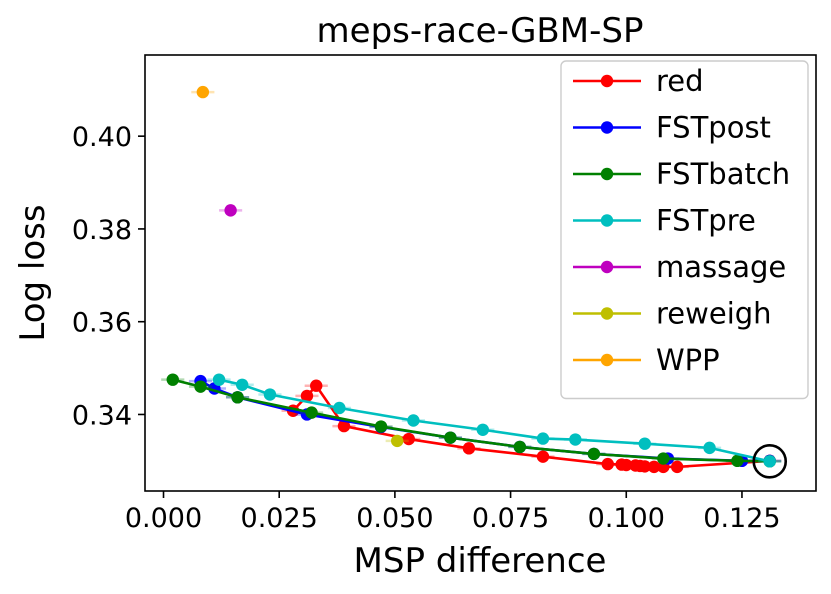 This screenshot has width=831, height=594. What do you see at coordinates (607, 313) in the screenshot?
I see `legend-marker-reweigh` at bounding box center [607, 313].